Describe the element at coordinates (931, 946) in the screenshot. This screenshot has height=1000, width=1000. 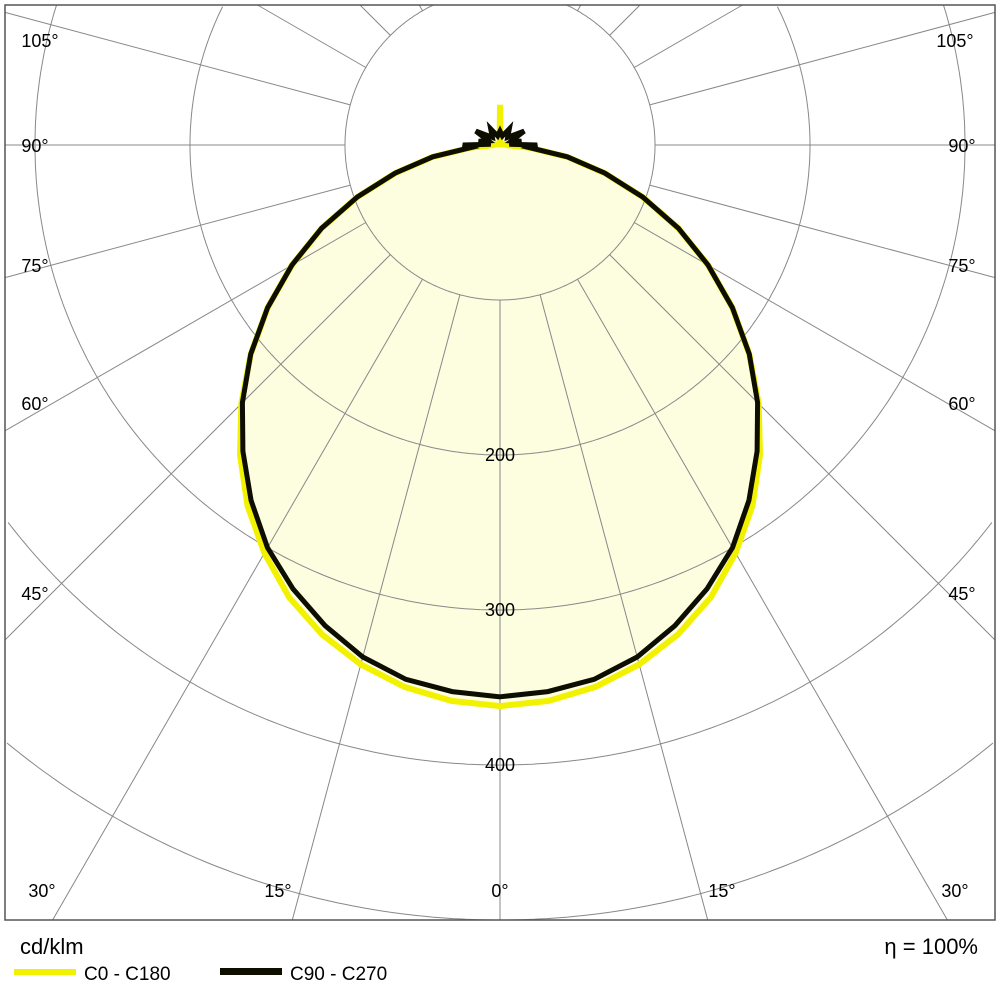
I see `efficiency-label: η = 100%` at that location.